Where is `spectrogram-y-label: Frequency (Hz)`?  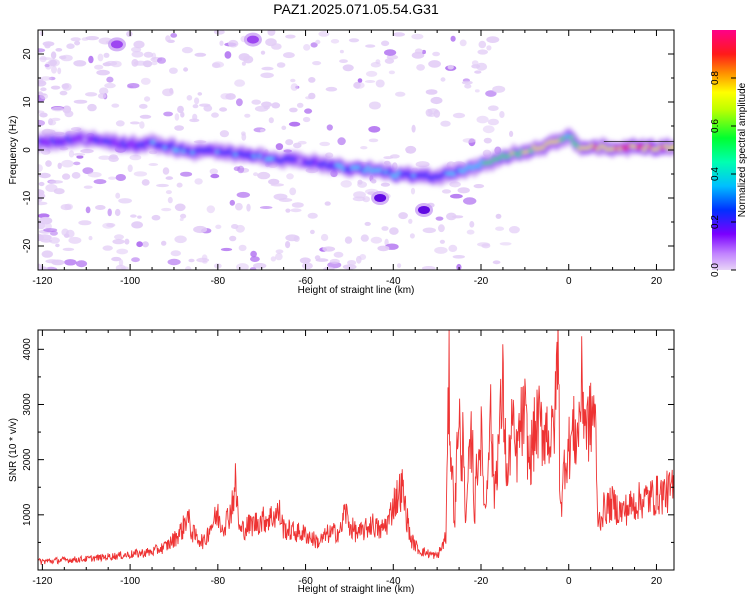
spectrogram-y-label: Frequency (Hz) is located at coordinates (13, 150).